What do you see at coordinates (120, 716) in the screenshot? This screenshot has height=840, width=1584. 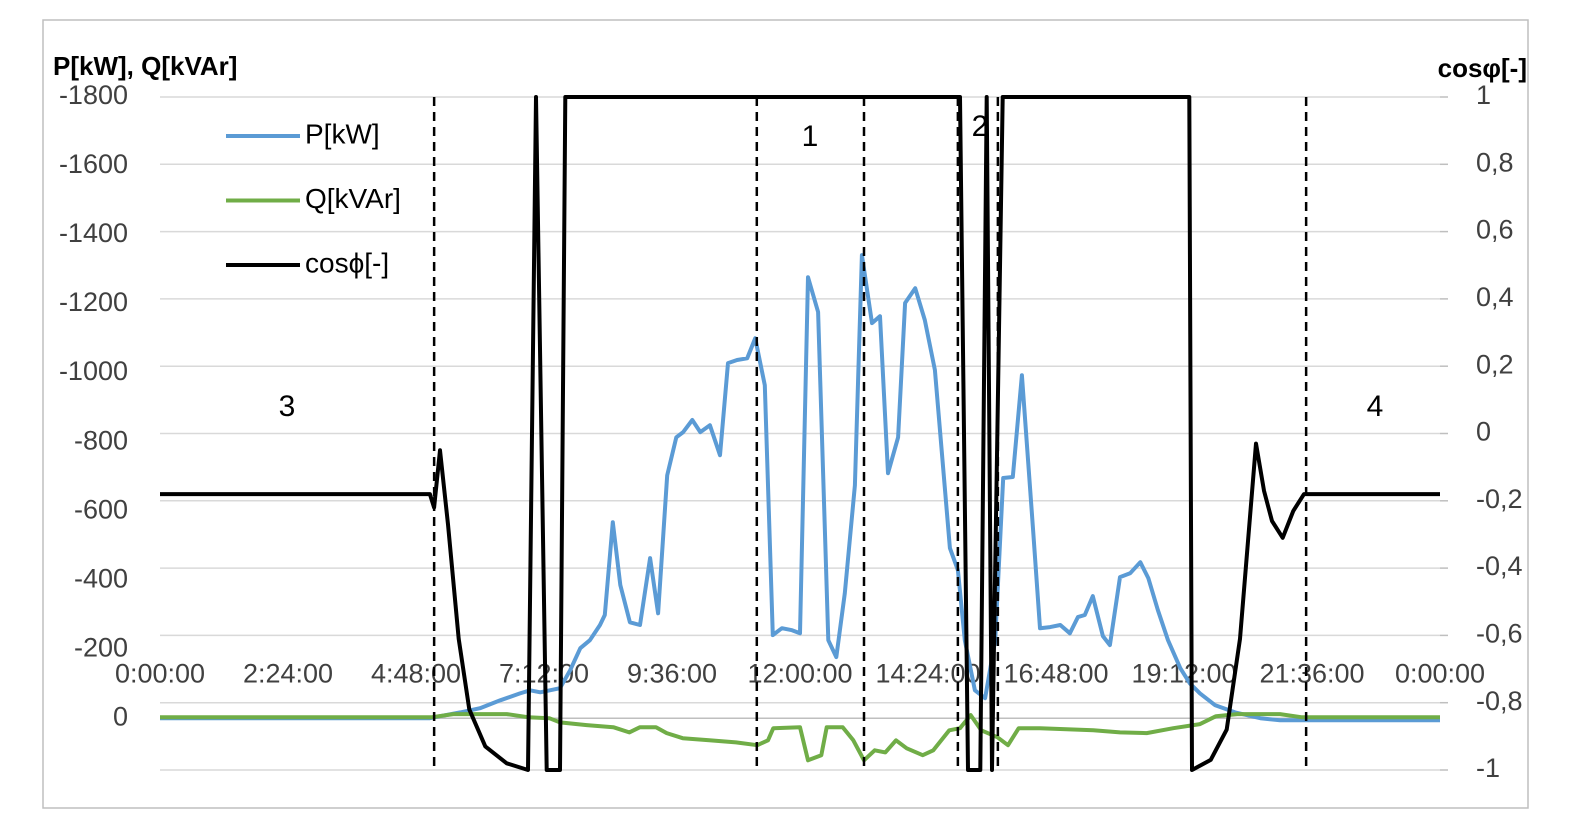 I see `y-tick-label: 0` at bounding box center [120, 716].